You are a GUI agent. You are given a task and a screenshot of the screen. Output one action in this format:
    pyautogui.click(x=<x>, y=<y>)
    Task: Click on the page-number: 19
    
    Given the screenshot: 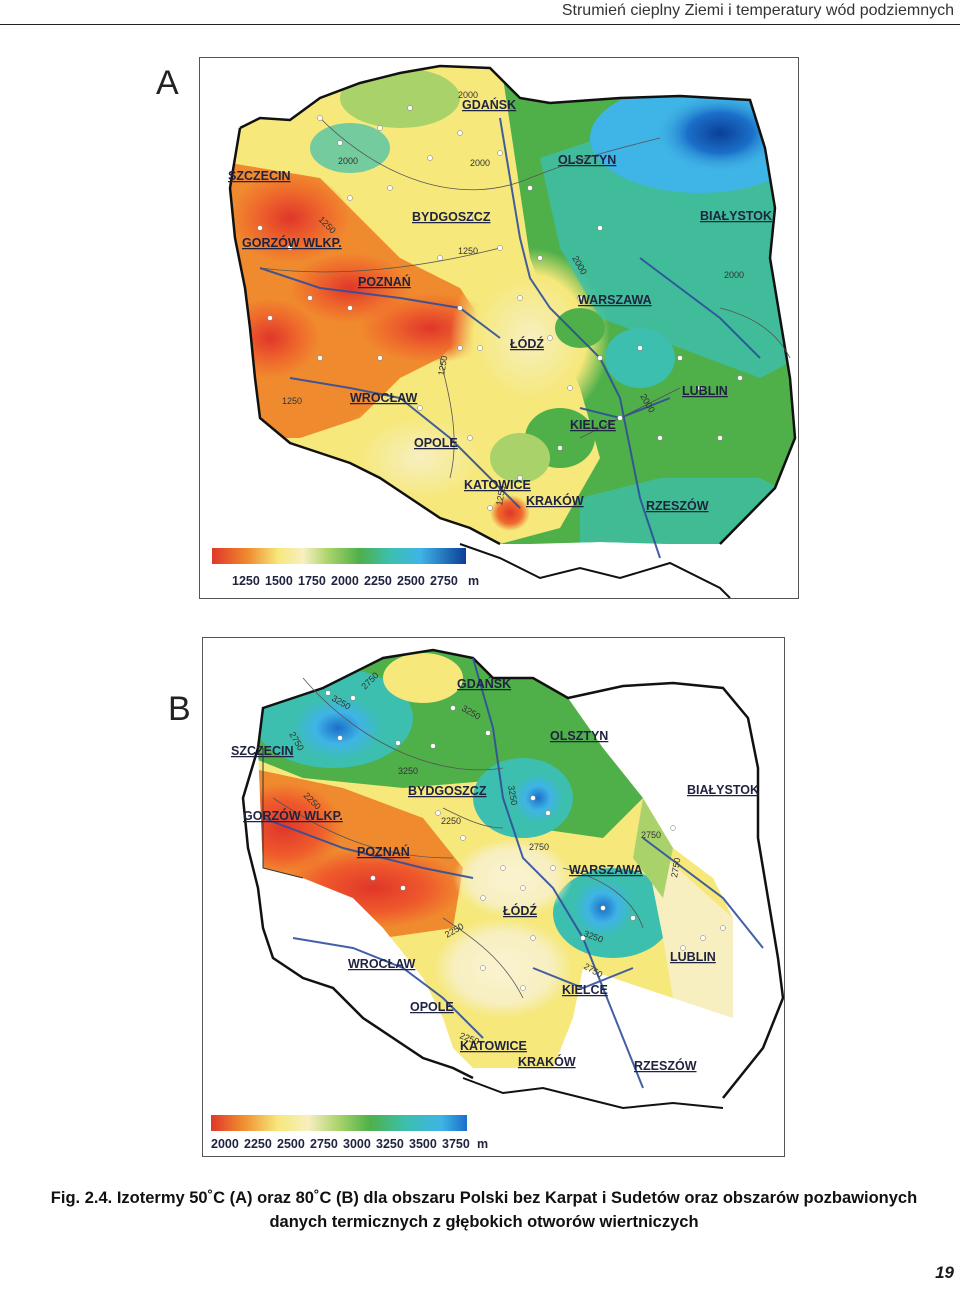 What is the action you would take?
    pyautogui.click(x=944, y=1272)
    